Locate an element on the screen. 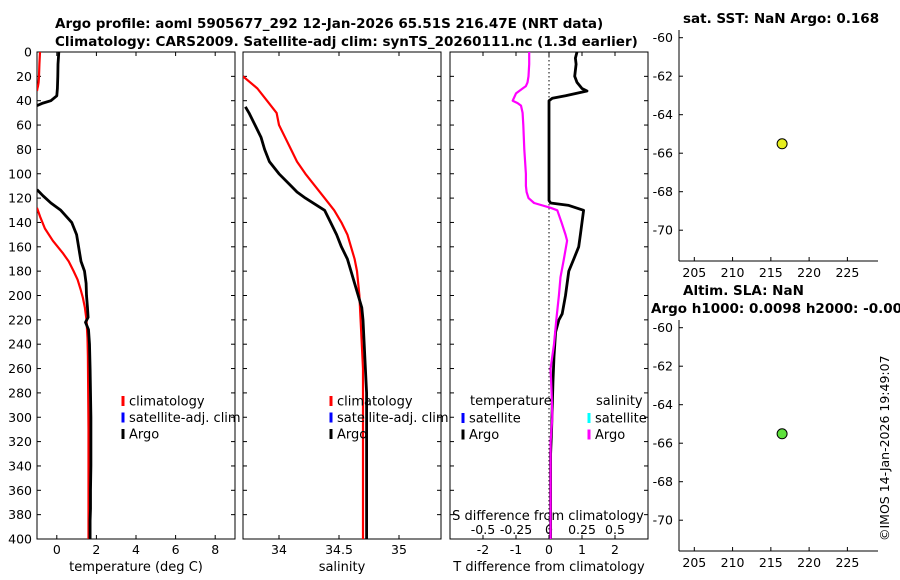  diff-legend-salinity-title: salinity is located at coordinates (619, 401).